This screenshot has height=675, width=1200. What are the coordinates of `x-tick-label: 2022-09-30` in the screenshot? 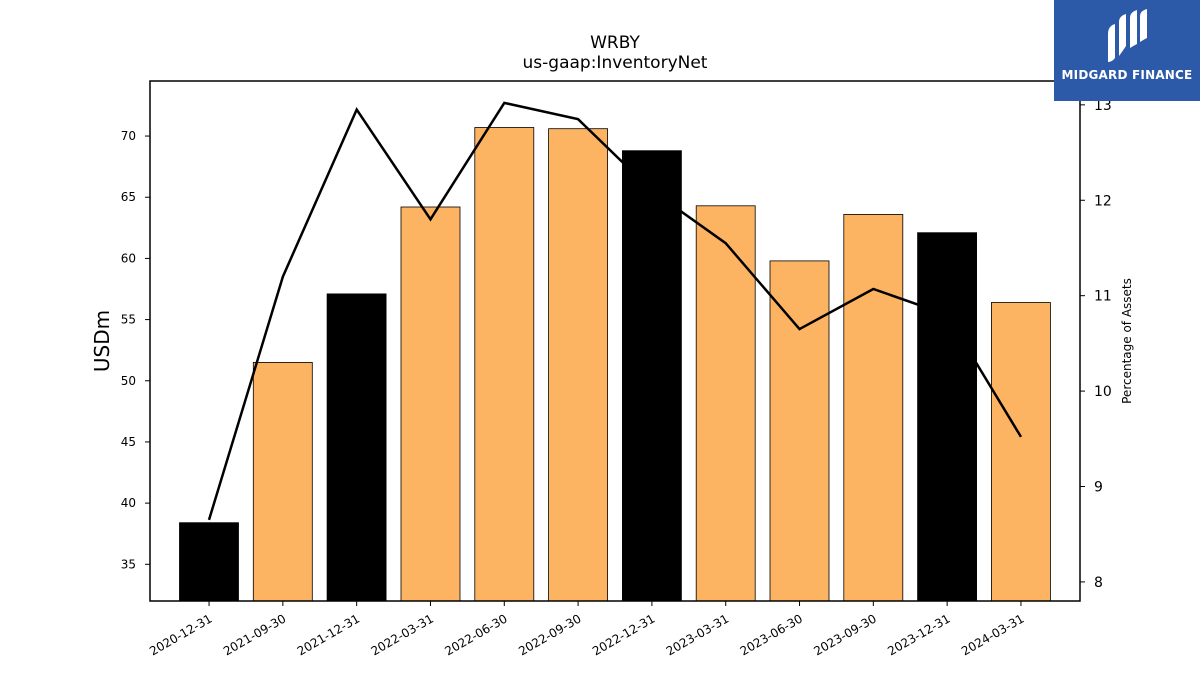 It's located at (549, 634).